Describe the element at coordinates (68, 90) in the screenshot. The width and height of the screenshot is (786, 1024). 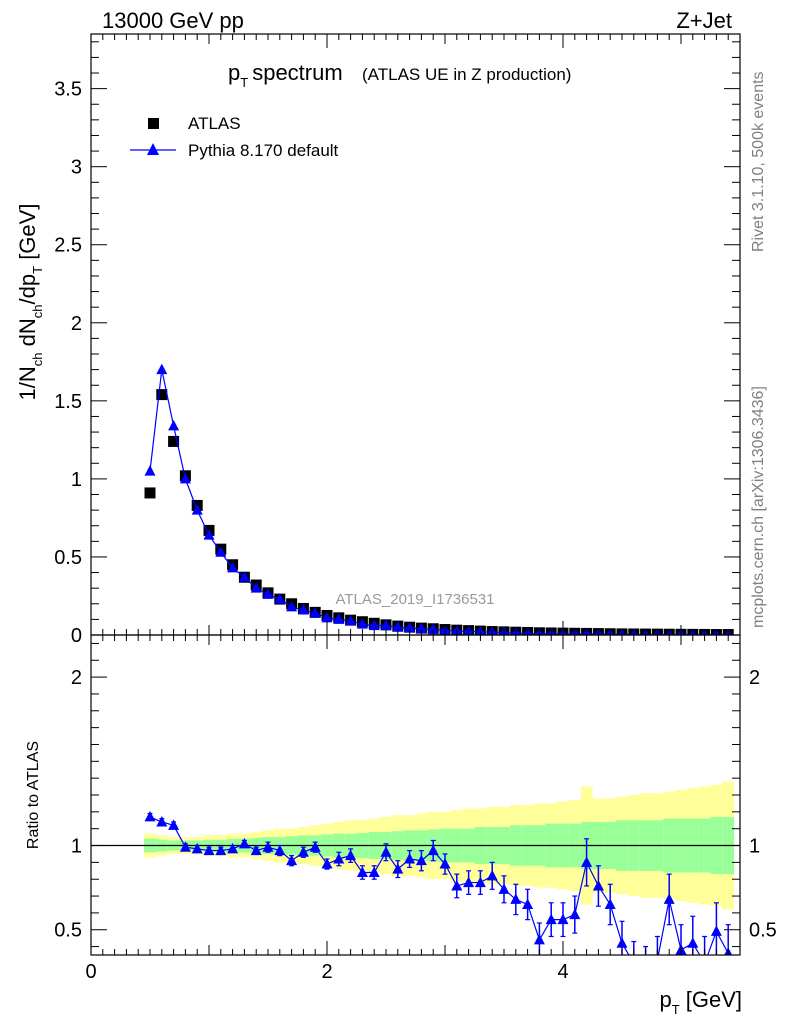
I see `y-tick-label: 3.5` at that location.